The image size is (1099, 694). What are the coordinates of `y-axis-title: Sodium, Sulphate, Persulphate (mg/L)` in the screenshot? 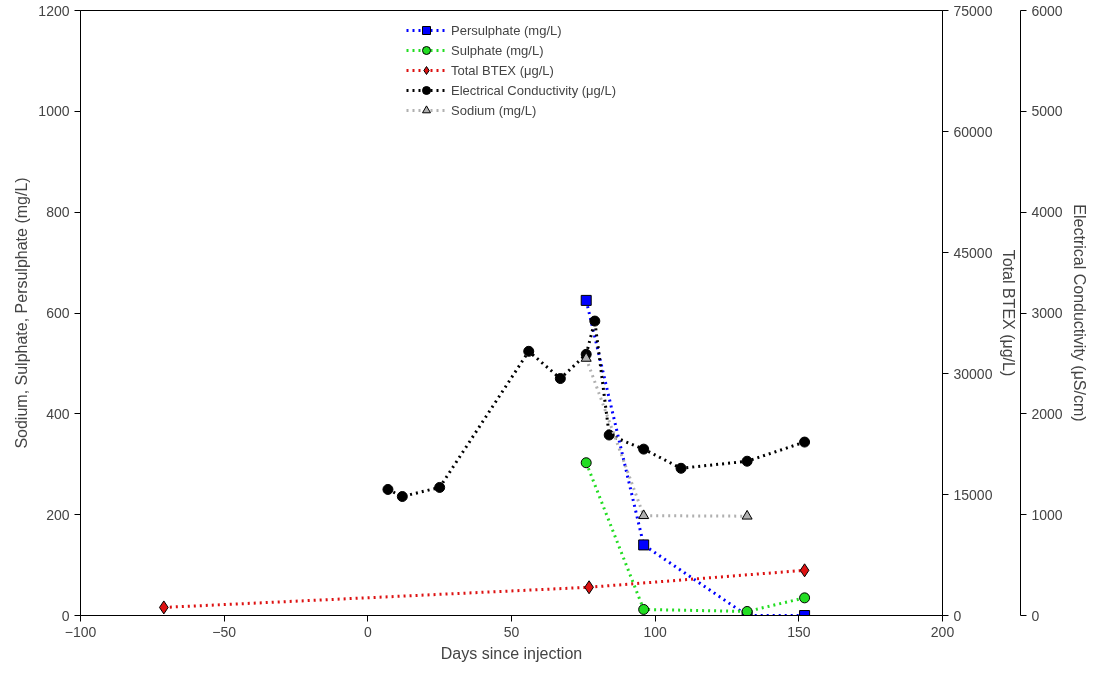 It's located at (22, 313).